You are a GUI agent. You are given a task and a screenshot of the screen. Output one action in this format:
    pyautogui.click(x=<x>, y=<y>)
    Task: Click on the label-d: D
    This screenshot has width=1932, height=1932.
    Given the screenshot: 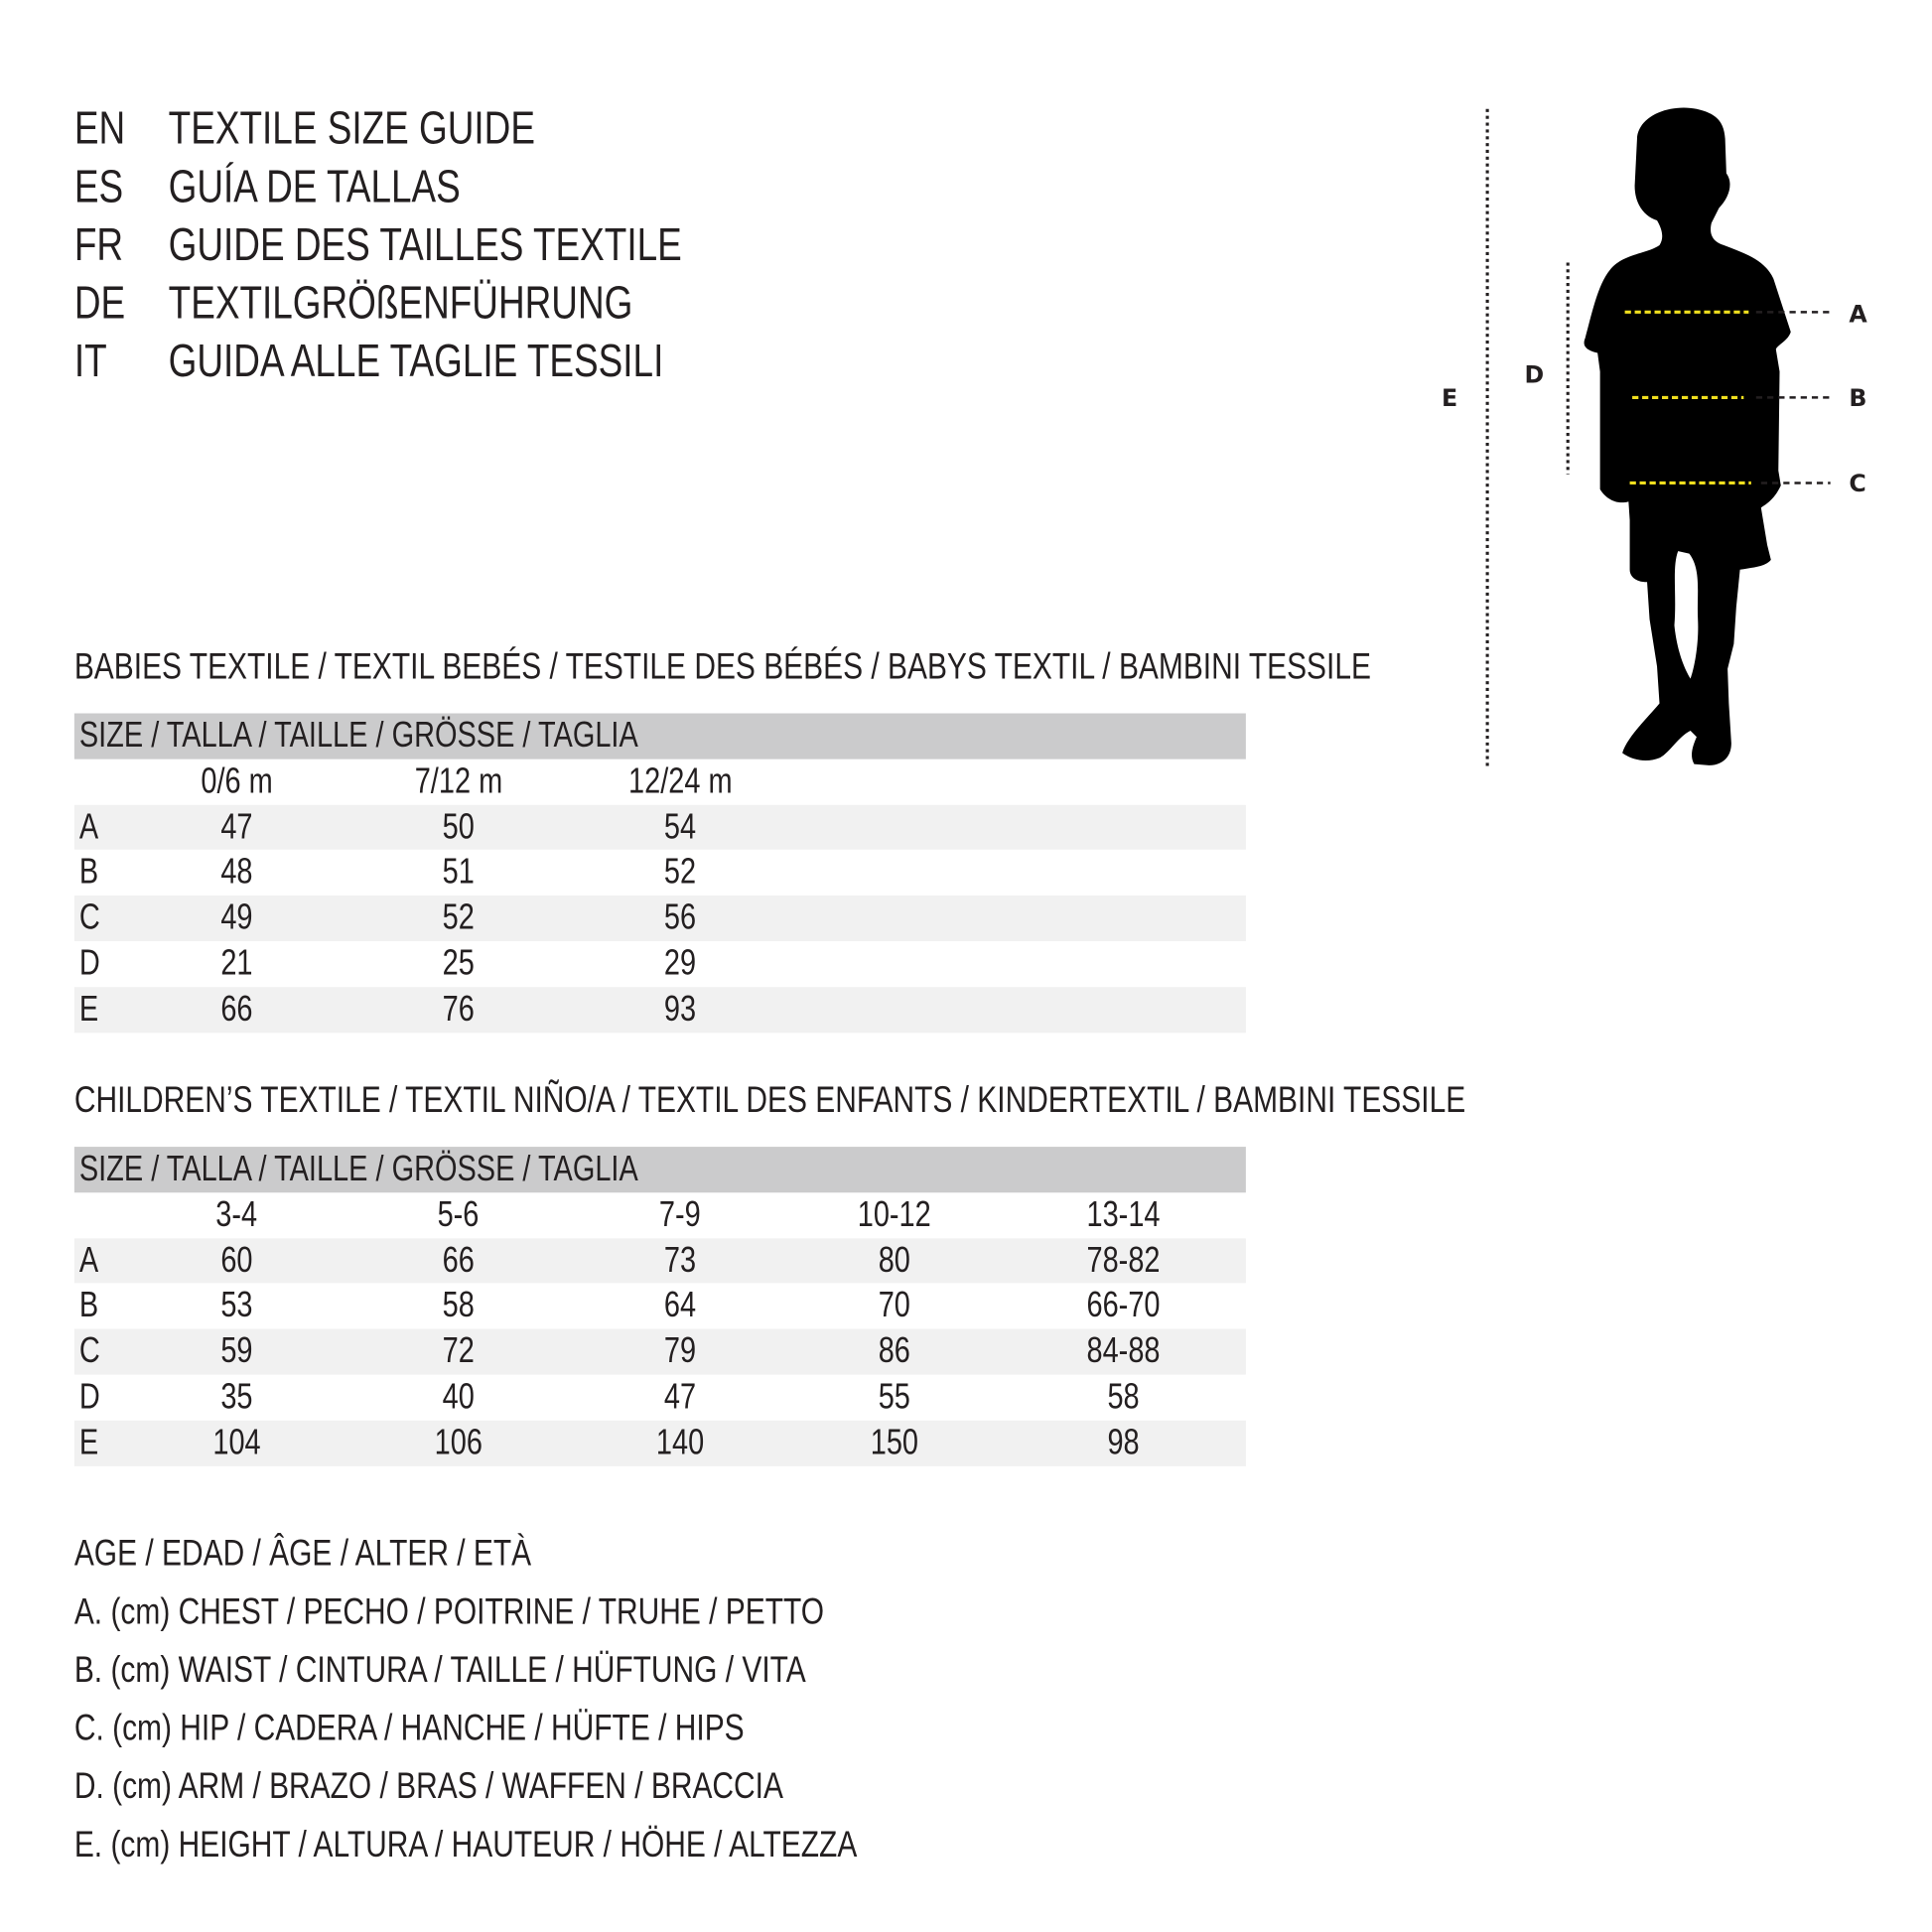 What is the action you would take?
    pyautogui.click(x=1535, y=374)
    